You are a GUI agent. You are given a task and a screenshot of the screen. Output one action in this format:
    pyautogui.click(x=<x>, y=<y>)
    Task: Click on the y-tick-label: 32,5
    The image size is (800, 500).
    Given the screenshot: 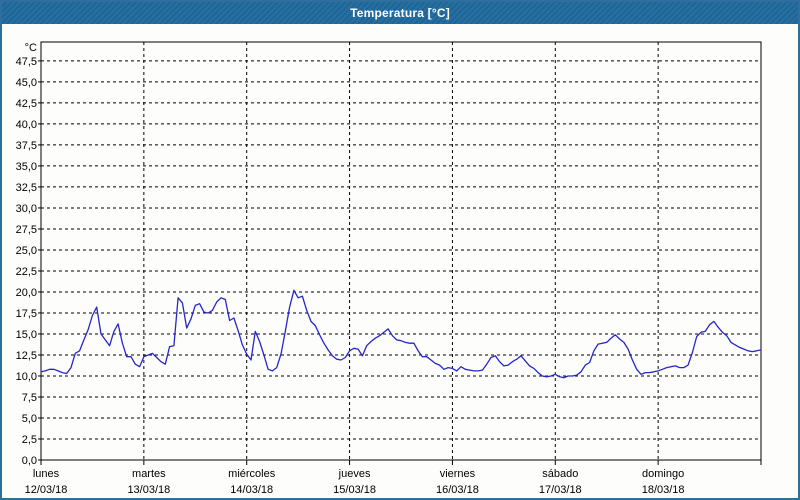 What is the action you would take?
    pyautogui.click(x=26, y=188)
    